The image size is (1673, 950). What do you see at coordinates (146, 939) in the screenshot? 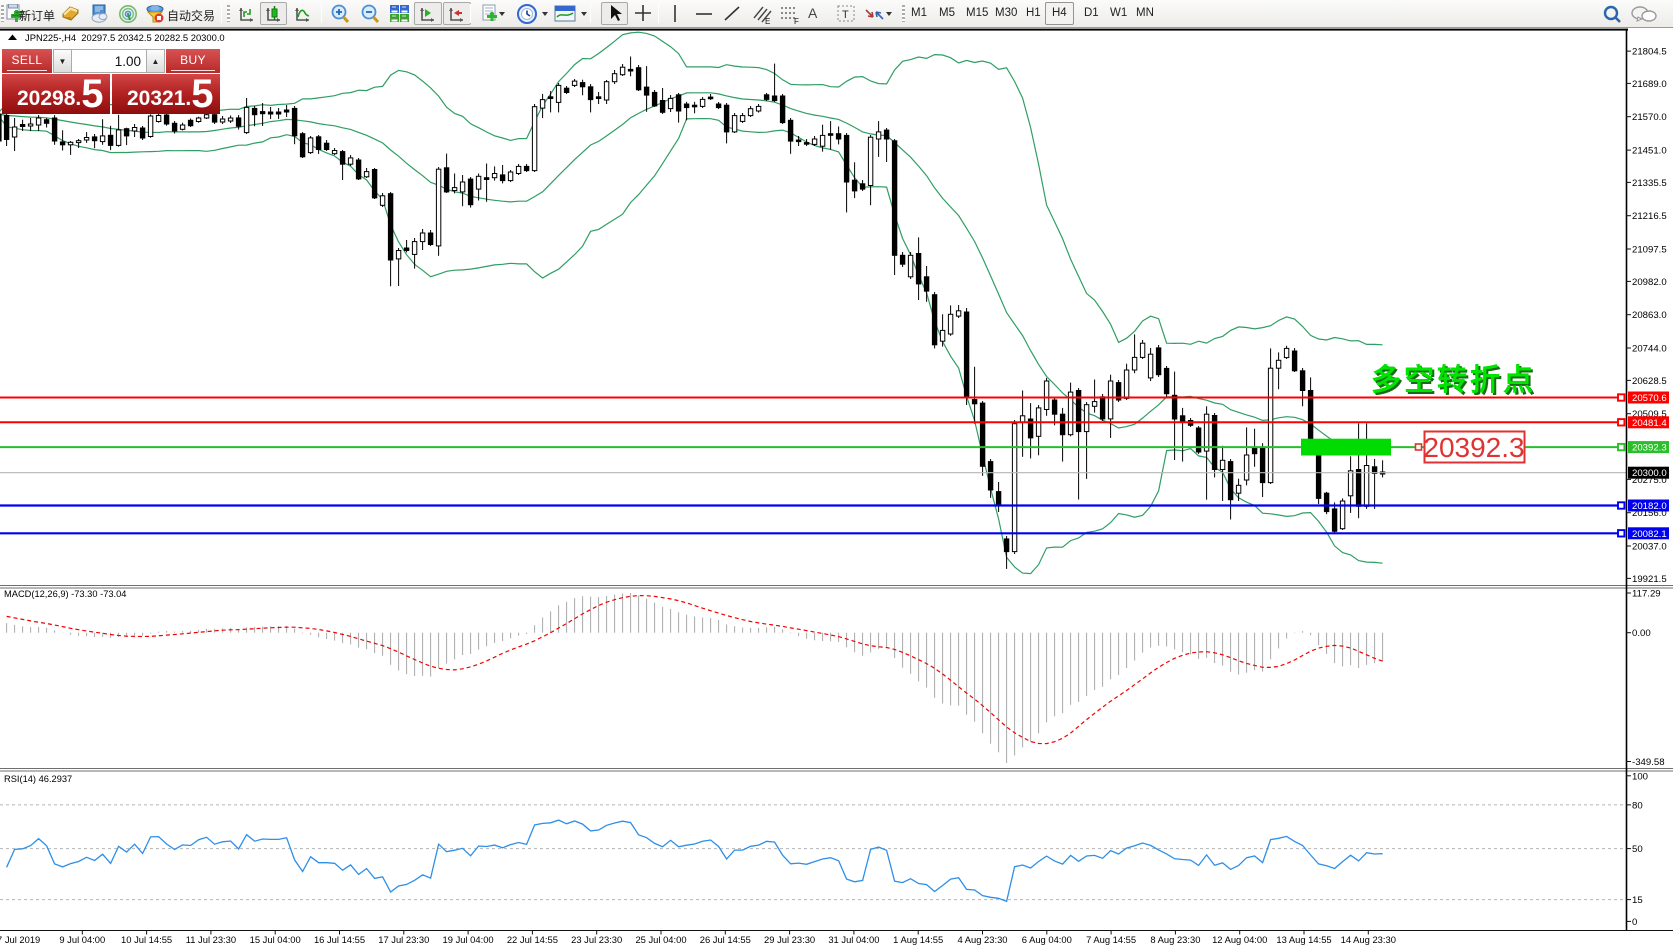
I see `svg-text: 10 Jul 14:55` at bounding box center [146, 939].